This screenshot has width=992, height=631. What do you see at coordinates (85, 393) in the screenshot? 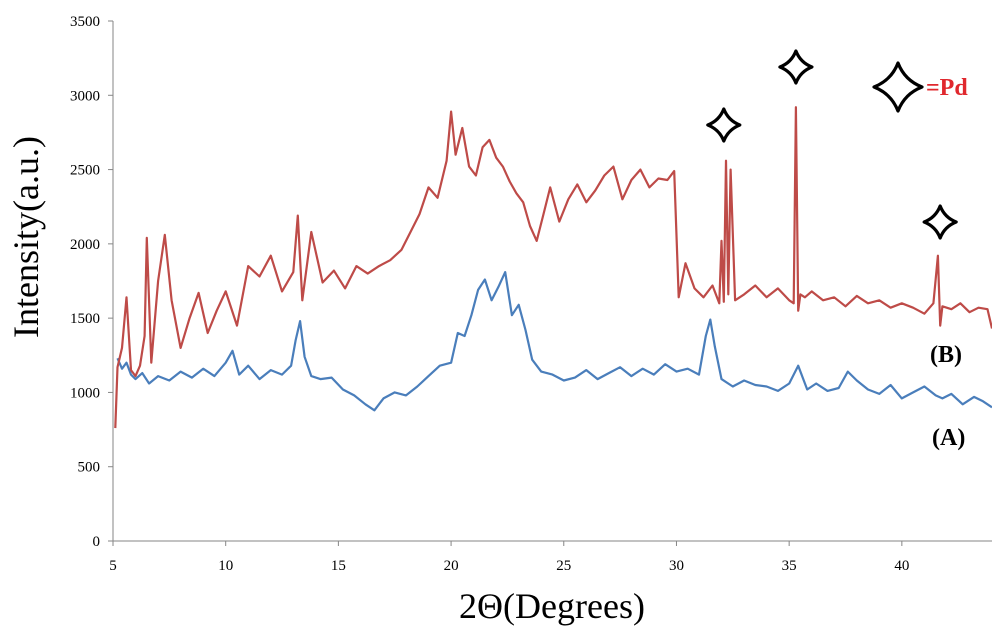
I see `y-tick-label: 1000` at bounding box center [85, 393].